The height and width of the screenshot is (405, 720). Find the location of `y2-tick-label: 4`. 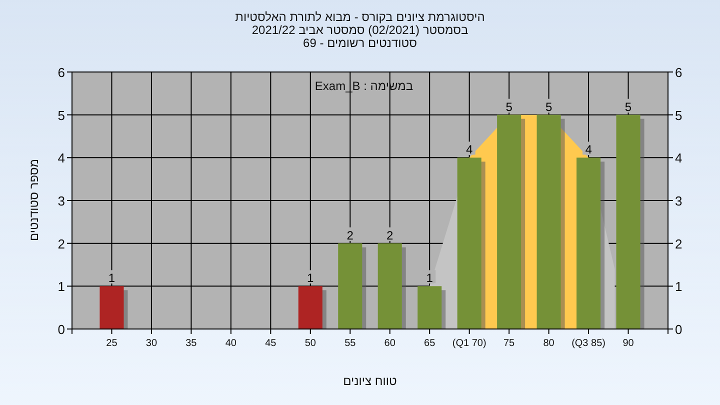

y2-tick-label: 4 is located at coordinates (678, 158).